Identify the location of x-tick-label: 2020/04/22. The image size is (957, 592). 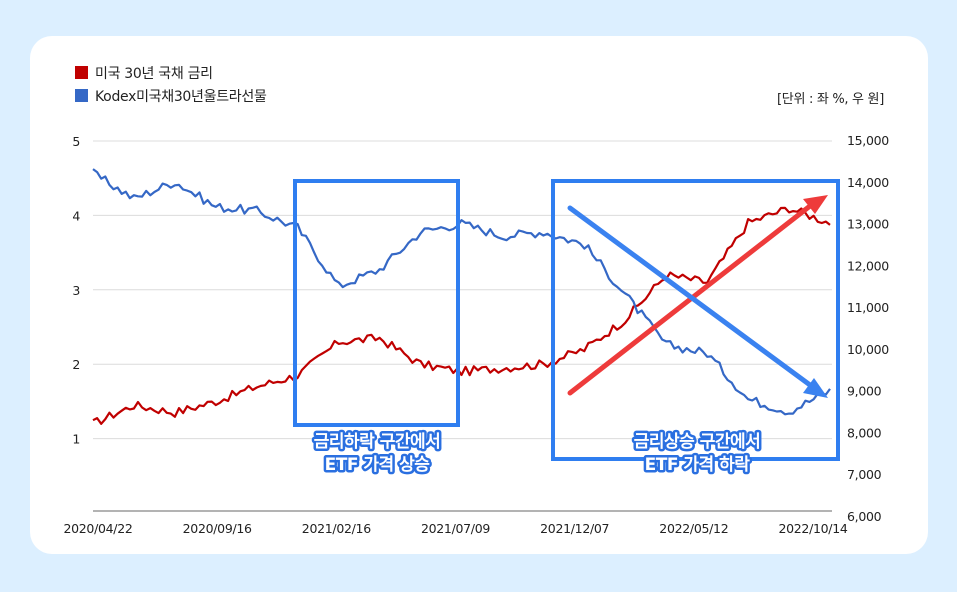
(97, 528).